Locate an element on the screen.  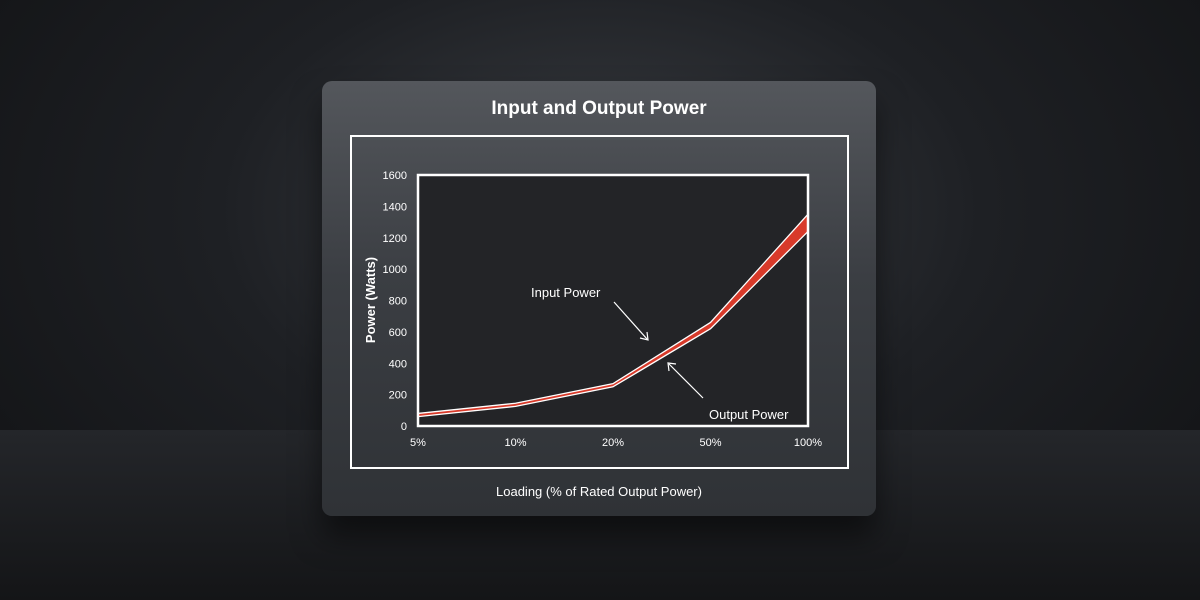
y-tick-label: 1200 is located at coordinates (395, 239).